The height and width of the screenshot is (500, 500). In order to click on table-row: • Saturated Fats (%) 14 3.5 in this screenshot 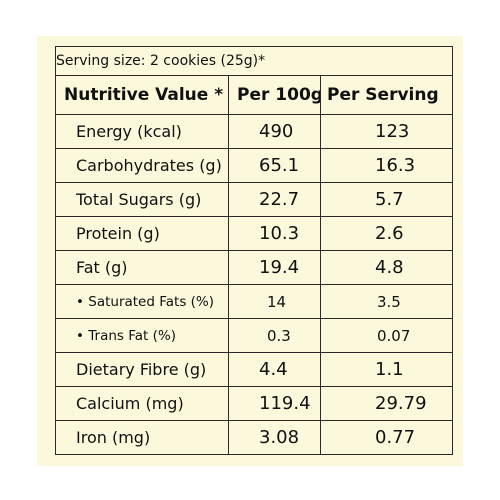, I will do `click(254, 301)`.